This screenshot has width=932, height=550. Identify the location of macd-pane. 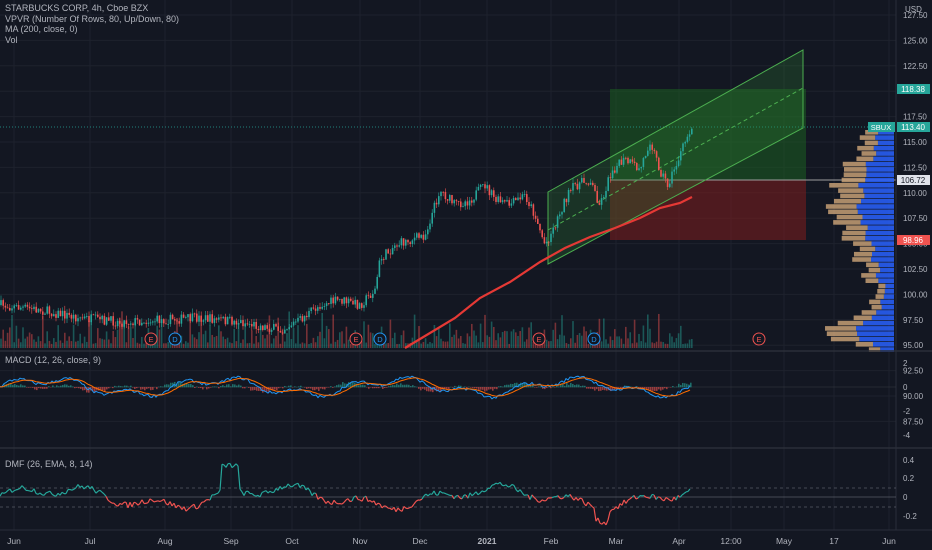
(448, 387).